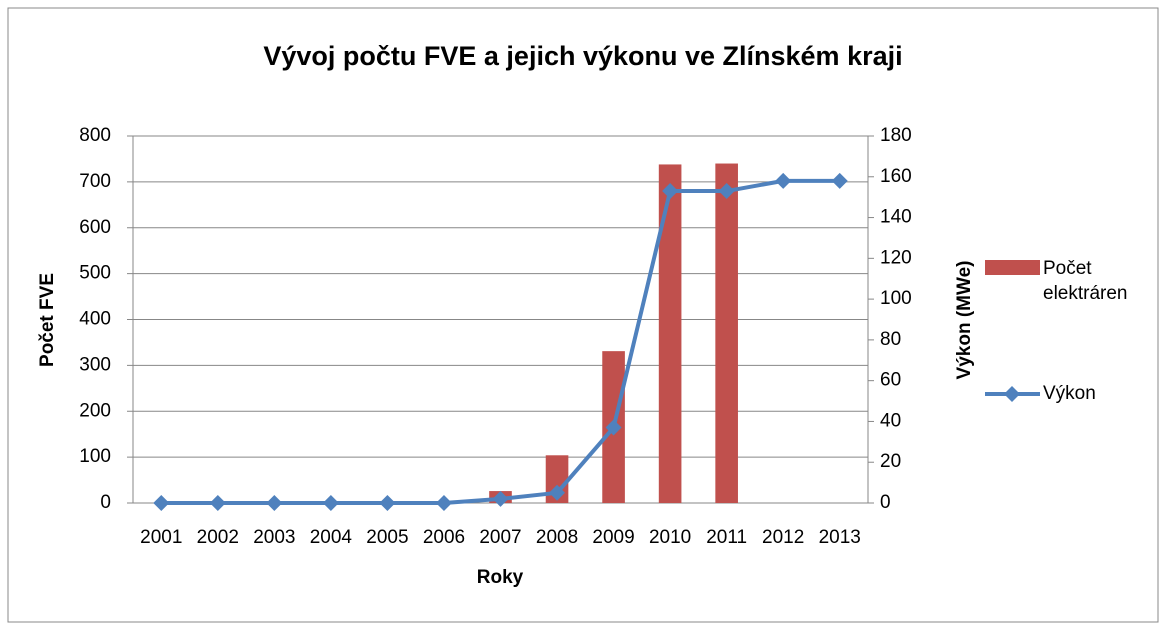 The width and height of the screenshot is (1166, 630). I want to click on y-tick-label: 300, so click(95, 364).